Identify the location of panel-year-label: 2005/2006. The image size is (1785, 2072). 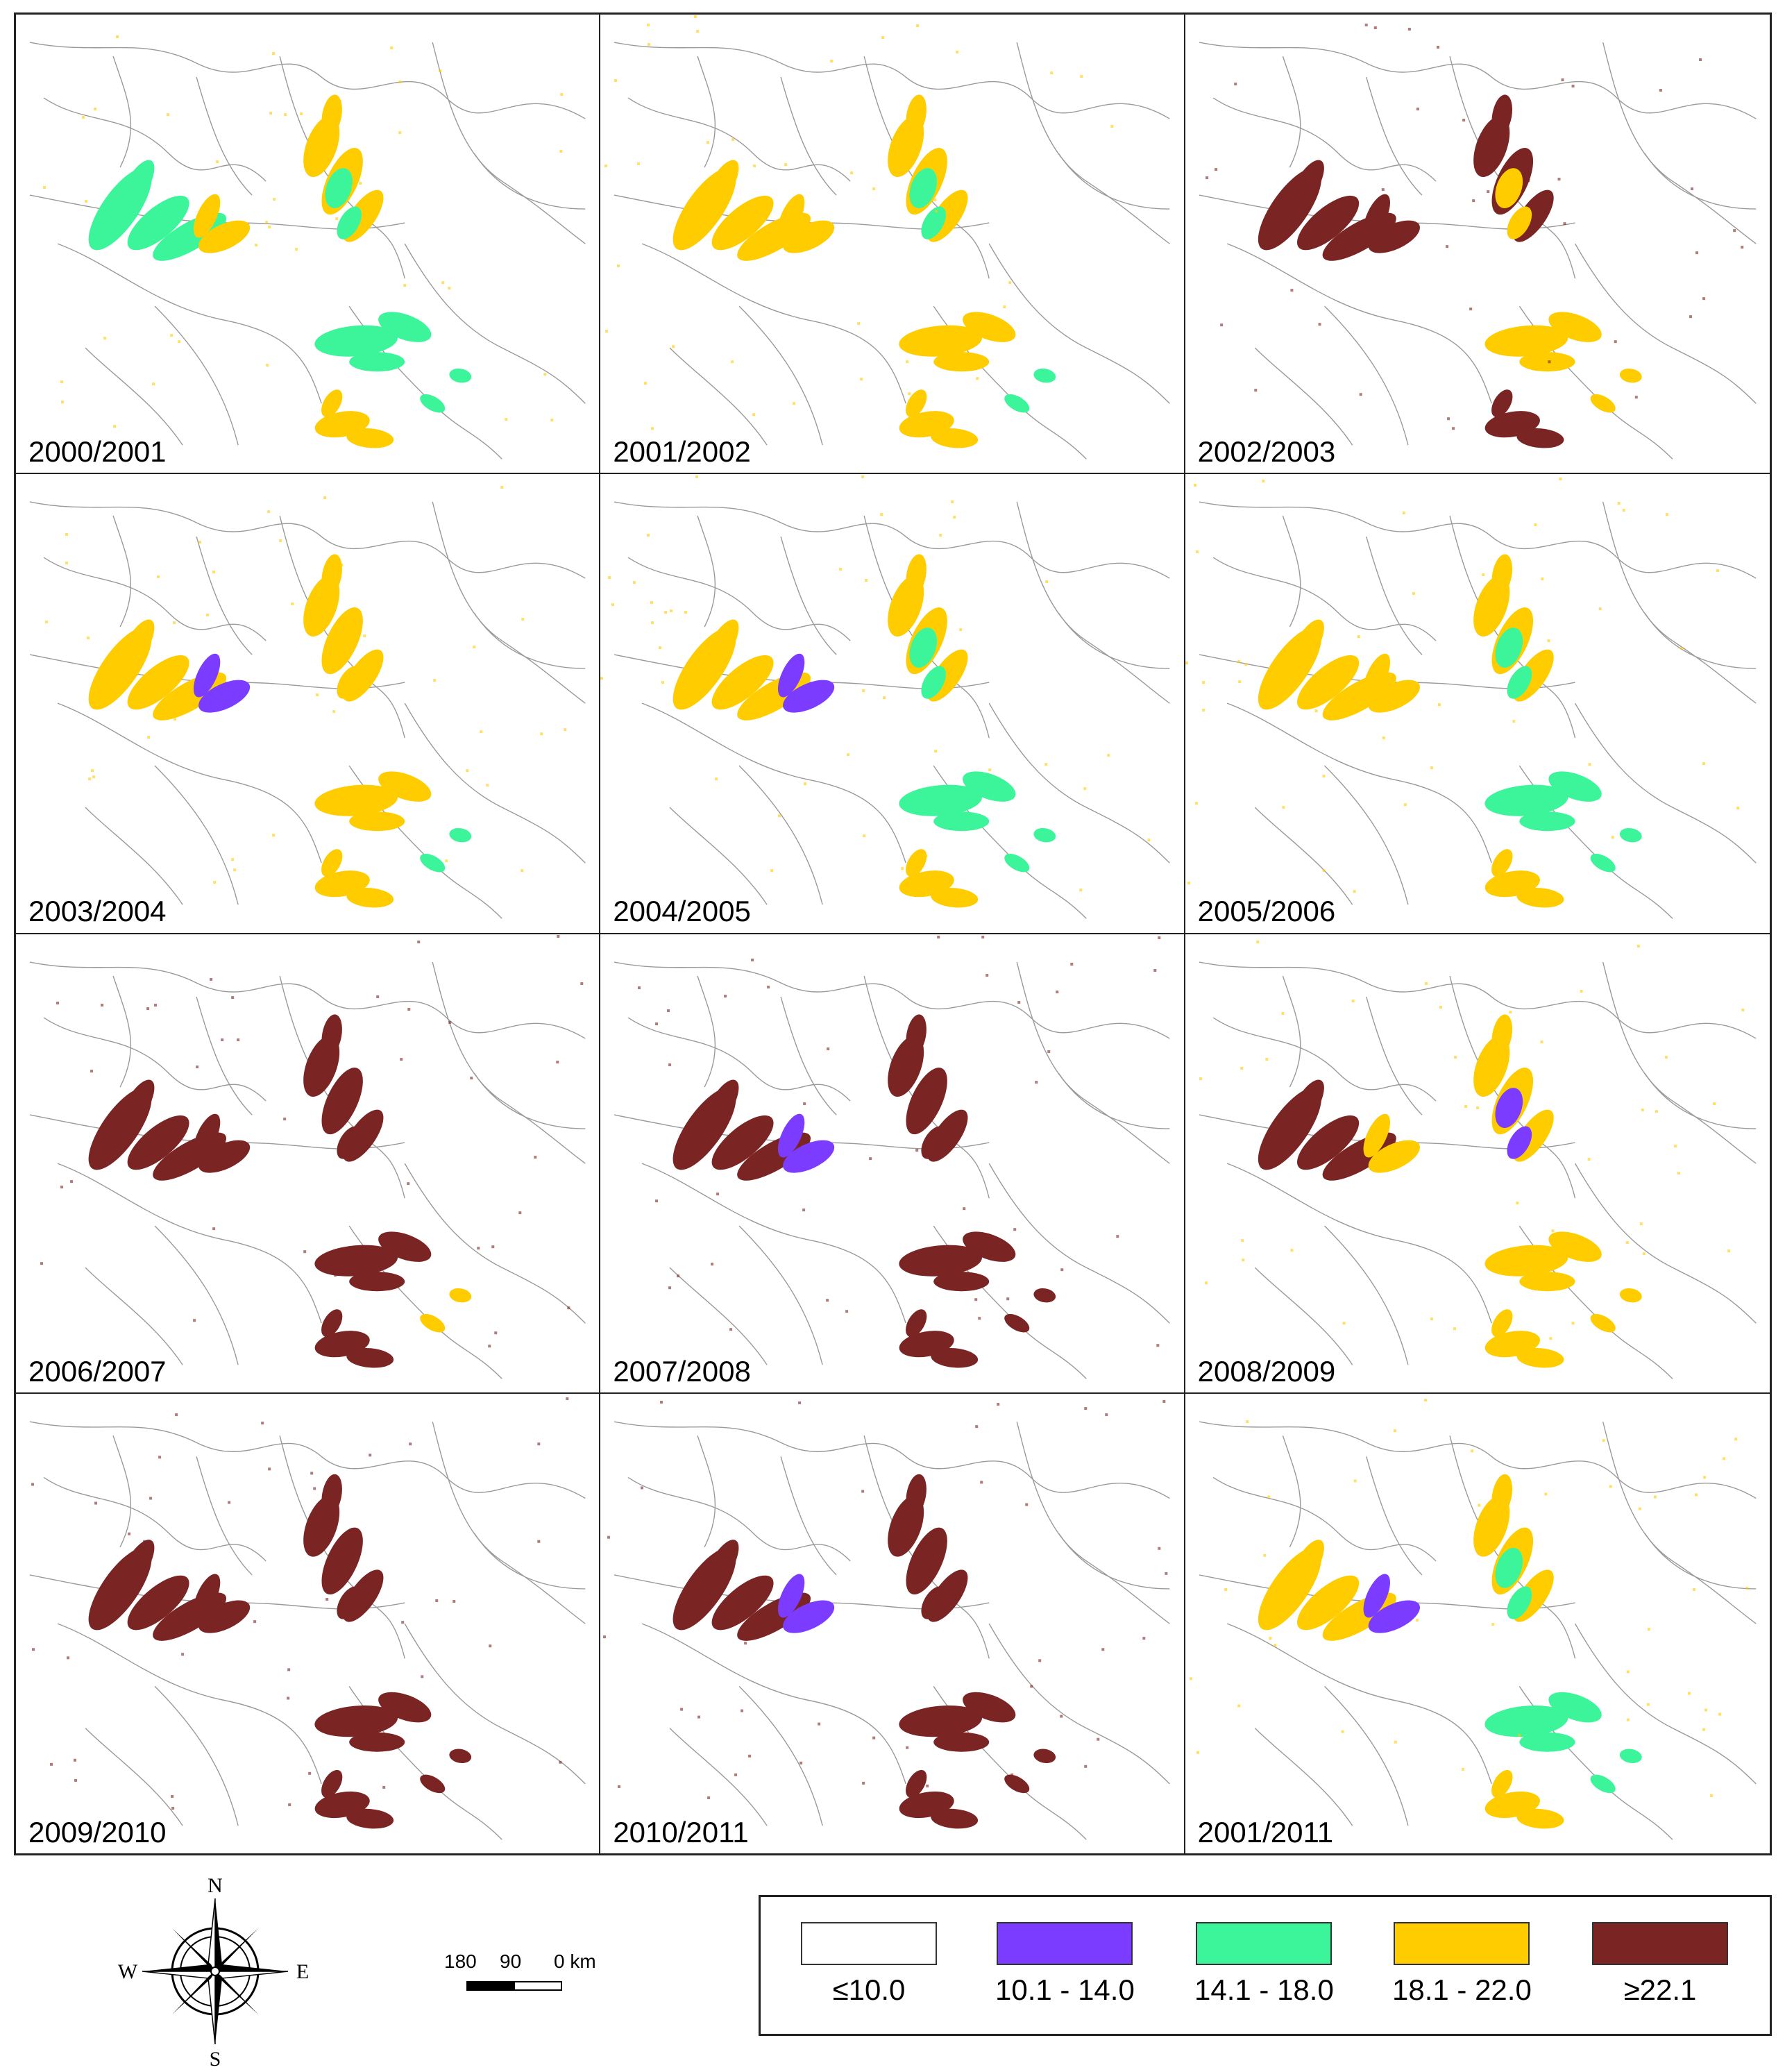
(1266, 911).